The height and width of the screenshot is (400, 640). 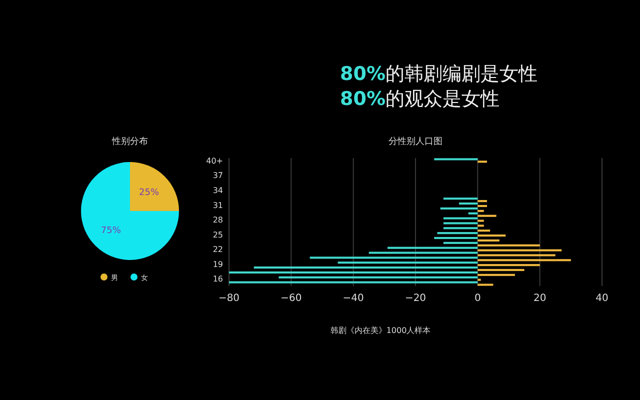 What do you see at coordinates (214, 161) in the screenshot?
I see `y-tick-label: 40+` at bounding box center [214, 161].